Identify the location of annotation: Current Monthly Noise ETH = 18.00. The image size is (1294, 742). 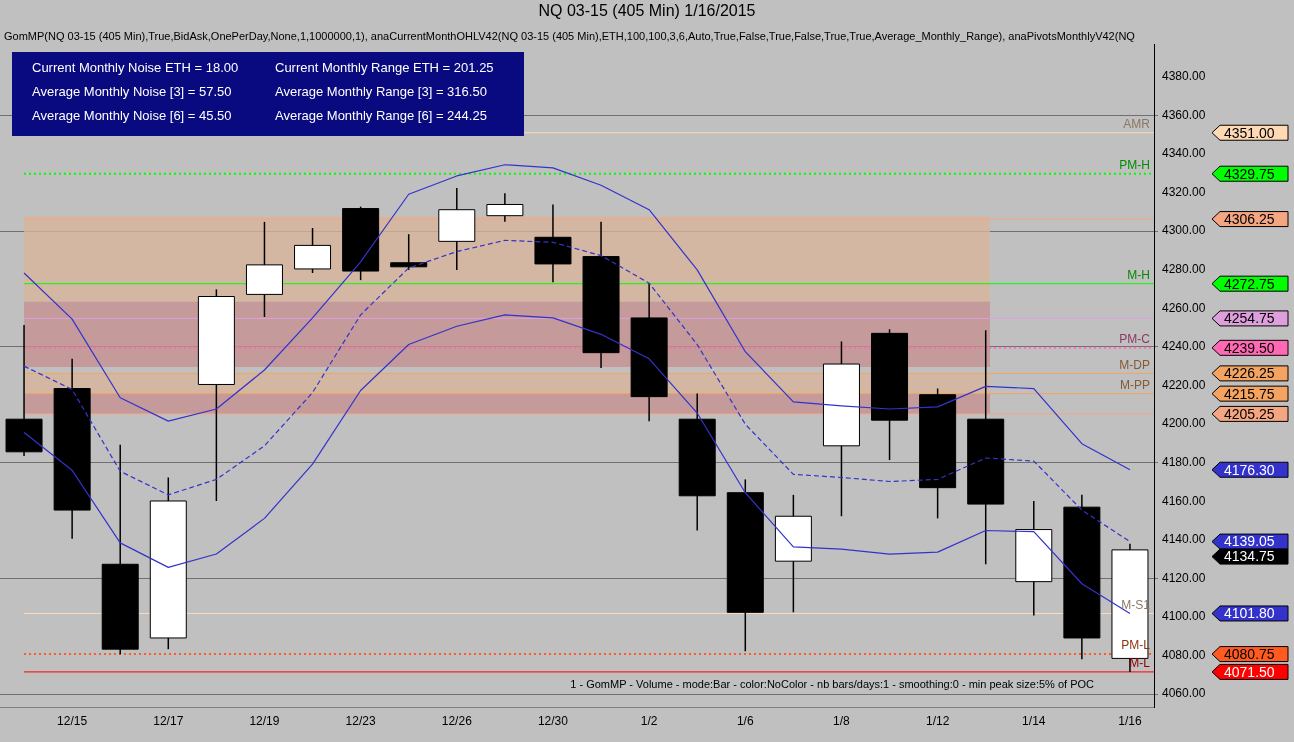
(135, 67).